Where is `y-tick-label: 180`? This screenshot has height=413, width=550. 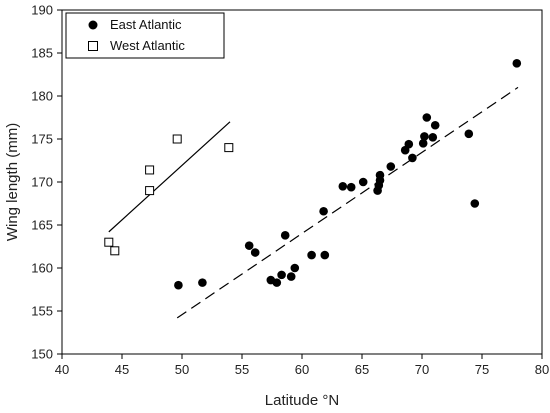
y-tick-label: 180 is located at coordinates (42, 96).